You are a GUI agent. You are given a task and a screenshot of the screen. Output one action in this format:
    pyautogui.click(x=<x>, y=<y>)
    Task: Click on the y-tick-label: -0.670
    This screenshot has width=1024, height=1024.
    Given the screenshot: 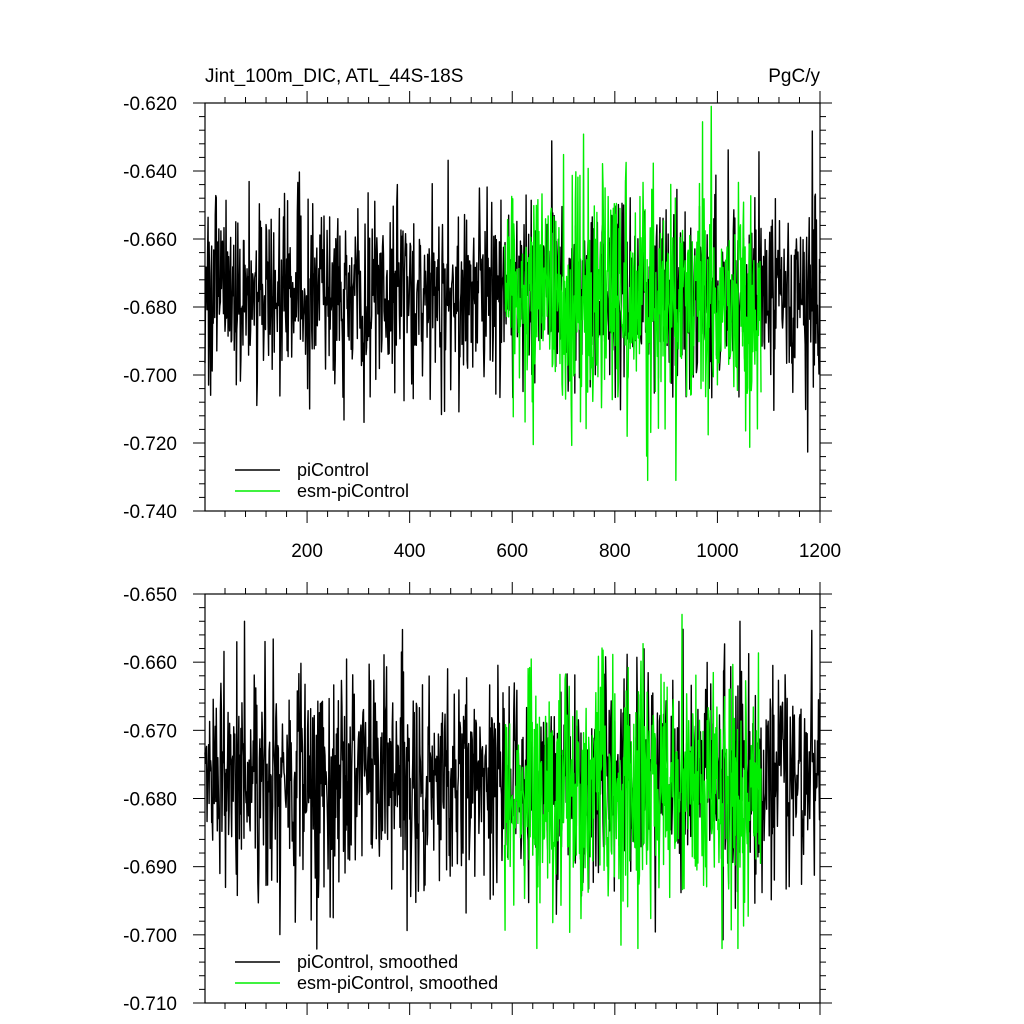 What is the action you would take?
    pyautogui.click(x=150, y=731)
    